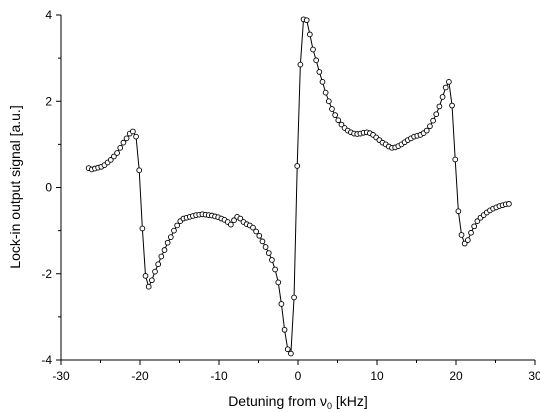  What do you see at coordinates (48, 188) in the screenshot?
I see `y-tick-label: 0` at bounding box center [48, 188].